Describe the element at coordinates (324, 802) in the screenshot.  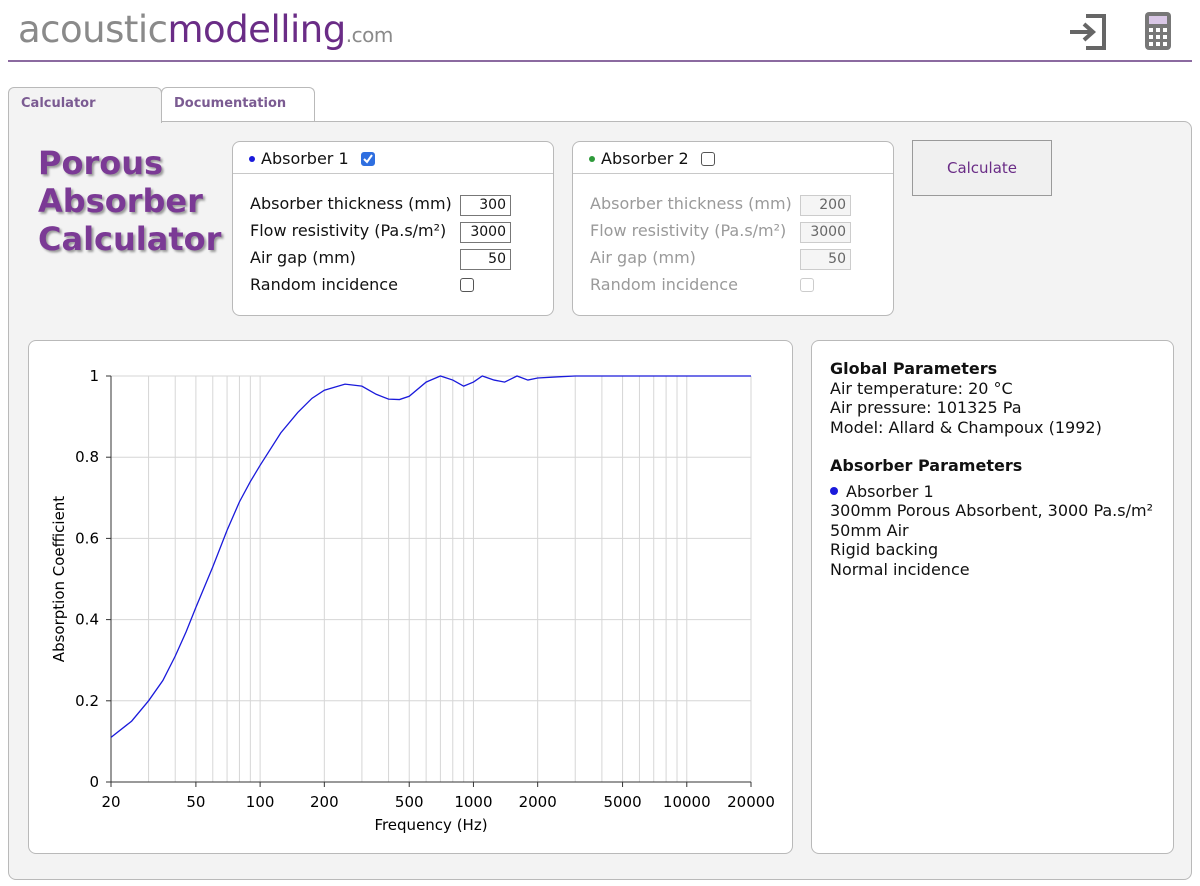
I see `x-tick-label: 200` at that location.